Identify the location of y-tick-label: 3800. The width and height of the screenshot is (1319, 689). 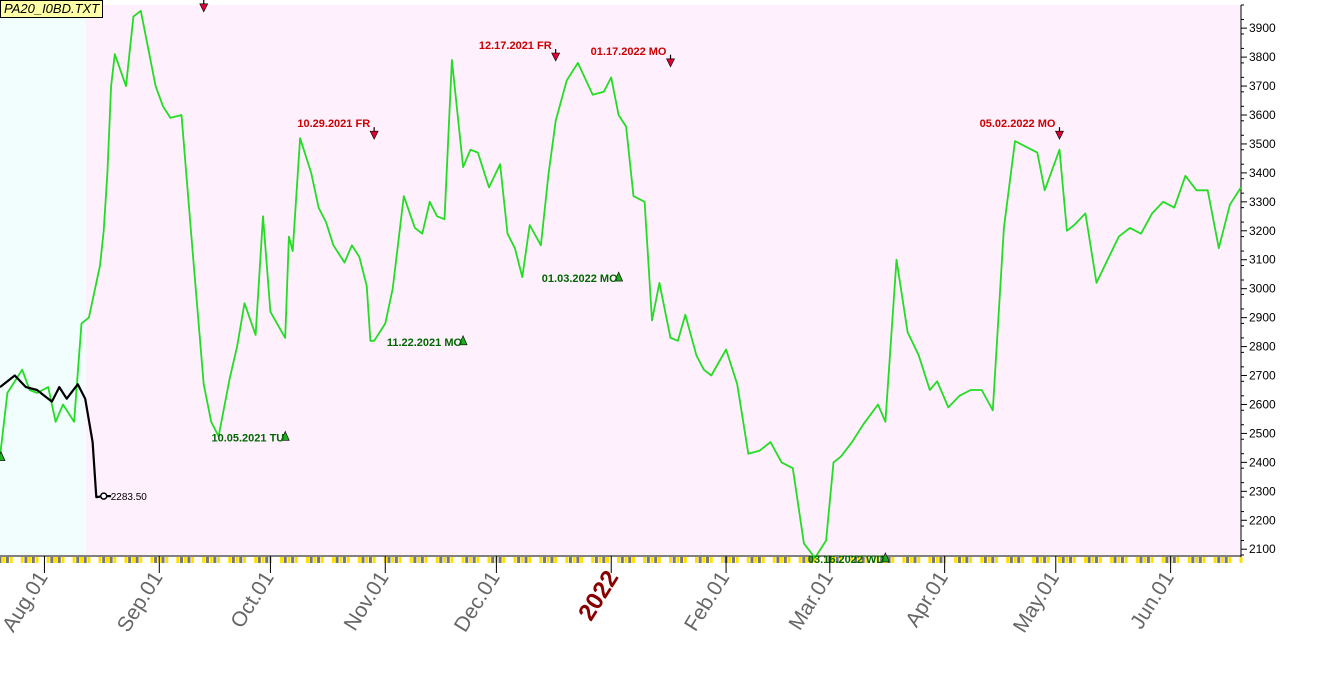
(1262, 57).